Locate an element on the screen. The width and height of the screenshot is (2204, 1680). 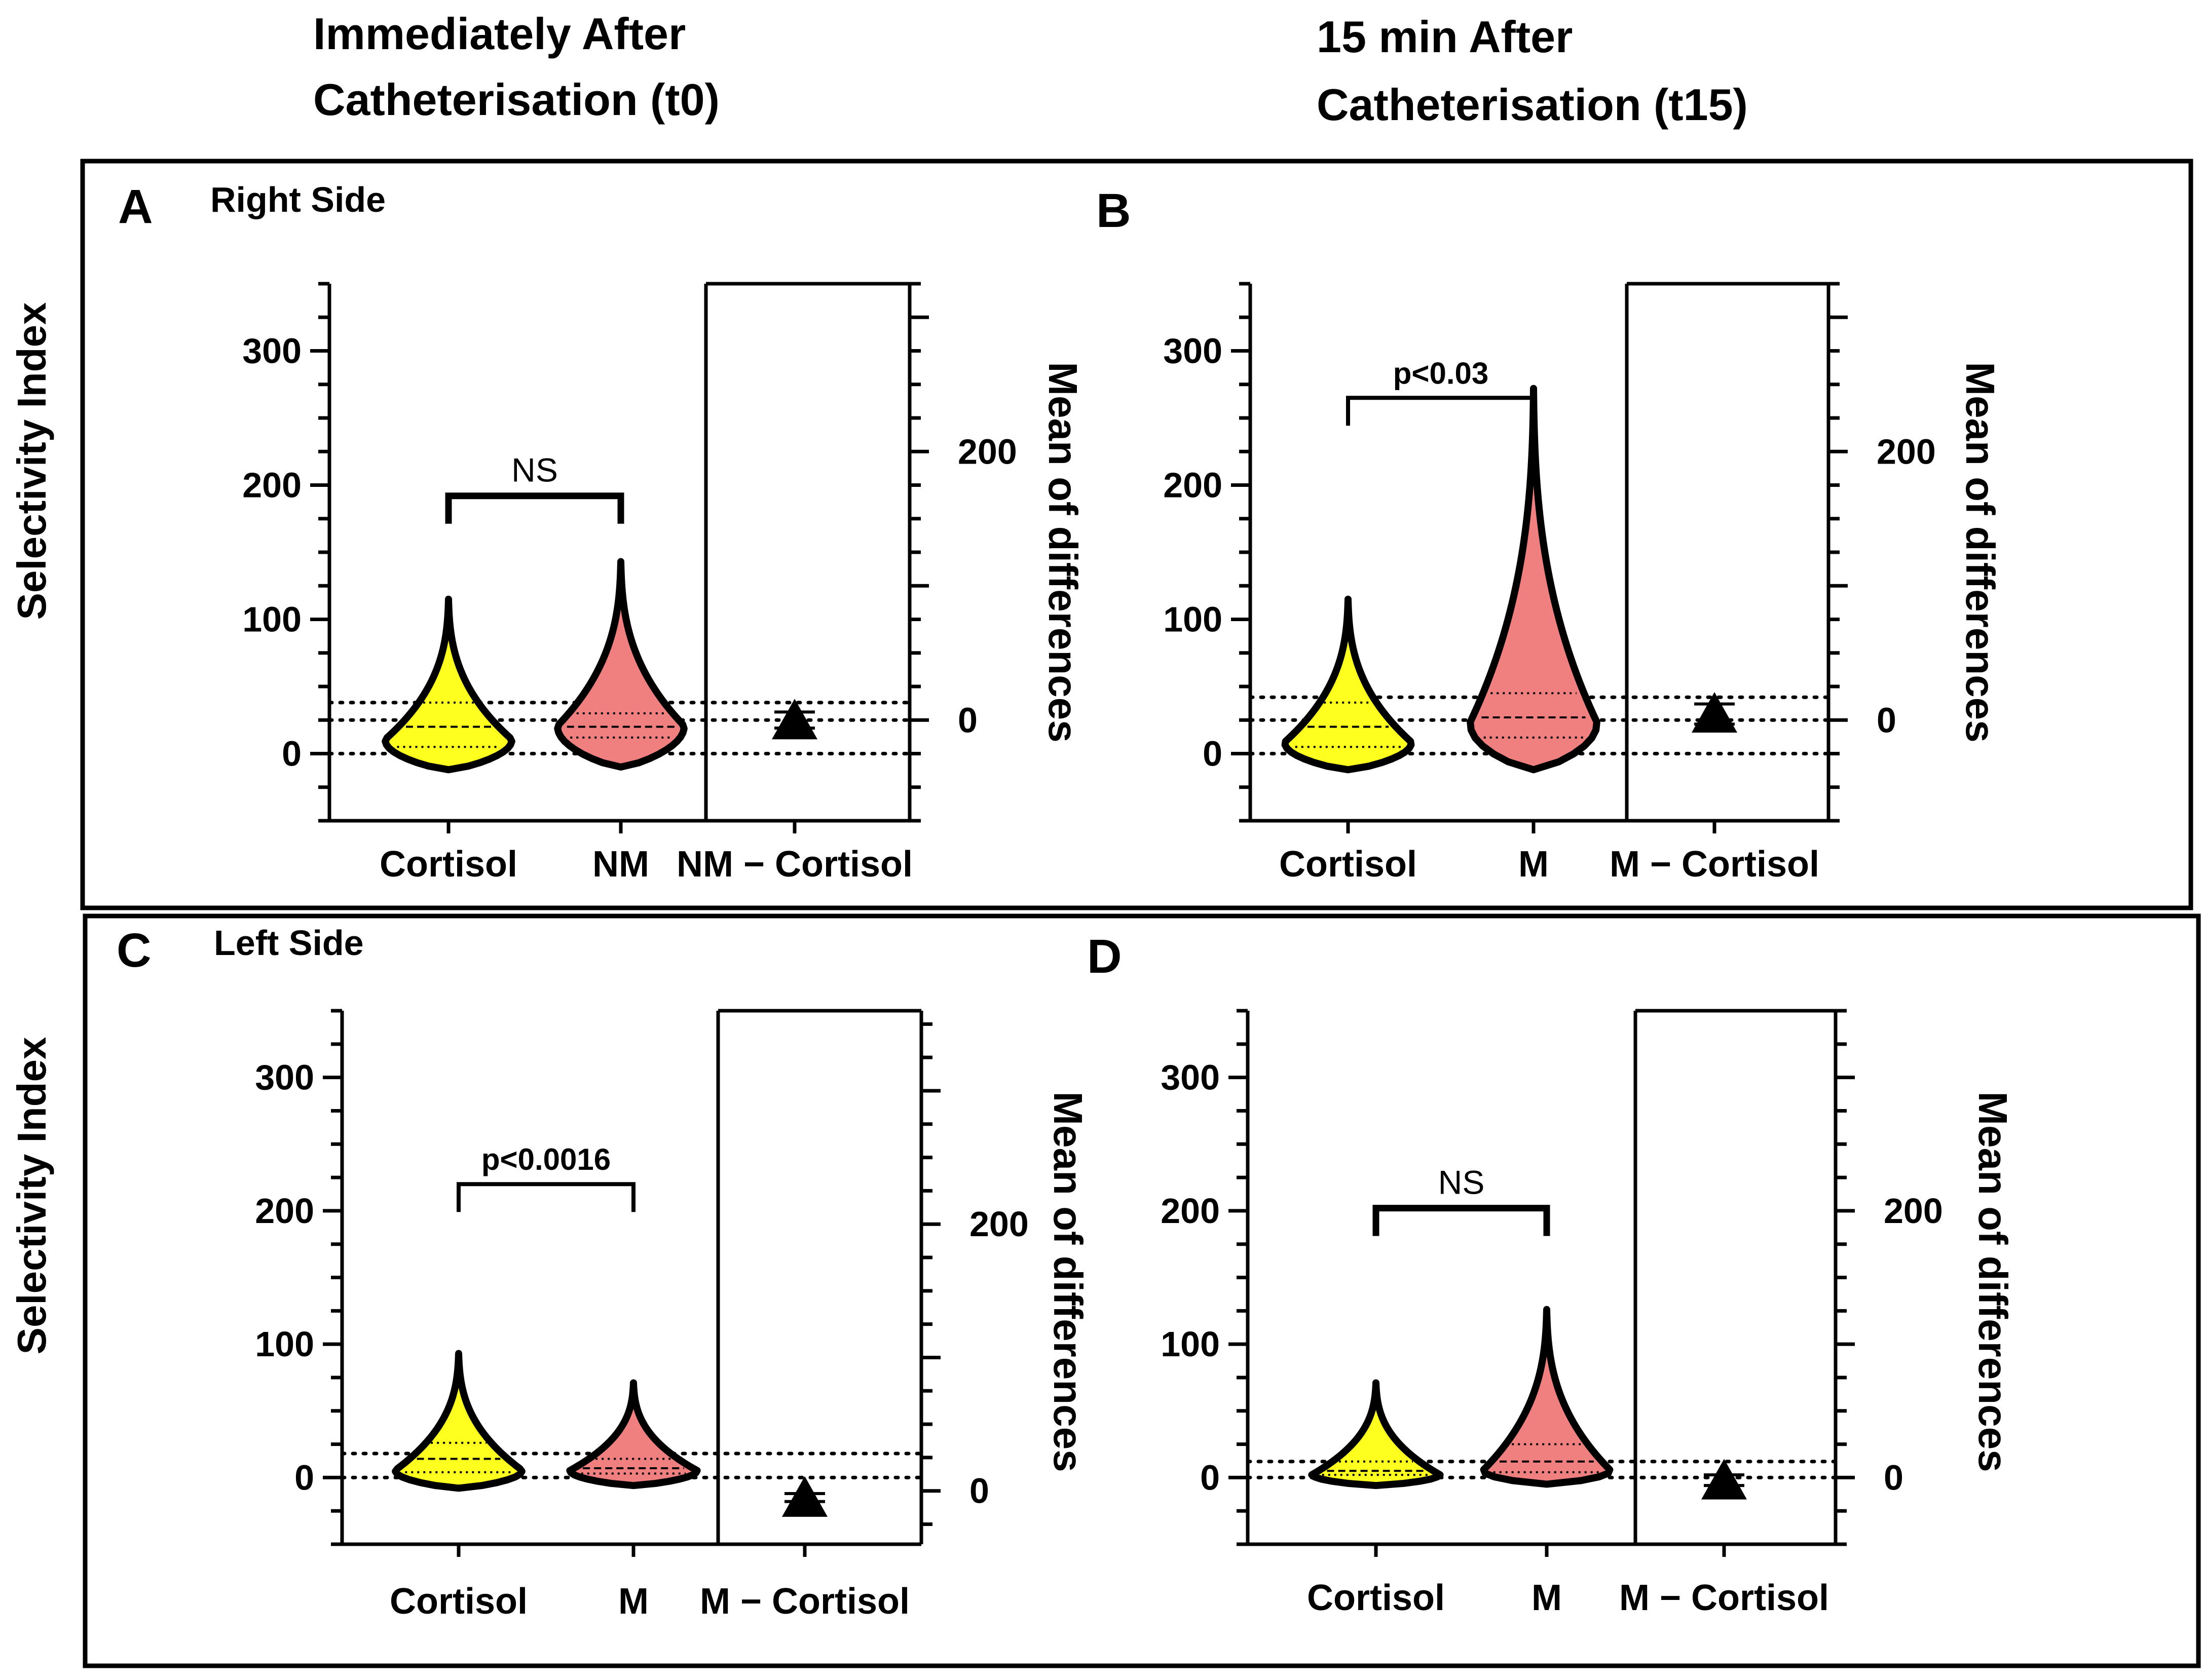
left-side-label: Left Side is located at coordinates (289, 943).